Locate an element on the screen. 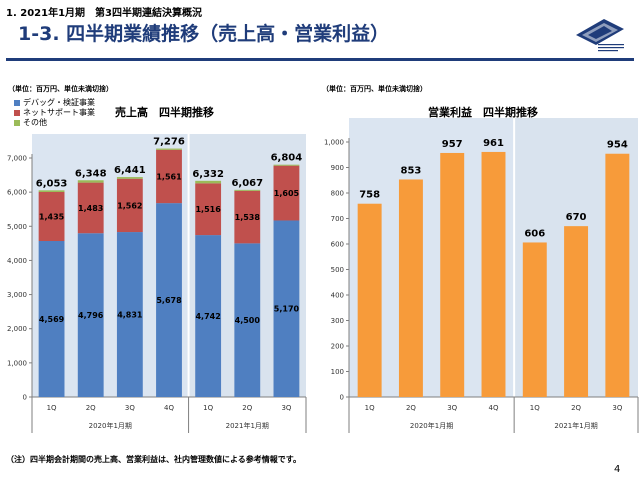 This screenshot has height=479, width=640. y-tick-label: 2,000 is located at coordinates (17, 329).